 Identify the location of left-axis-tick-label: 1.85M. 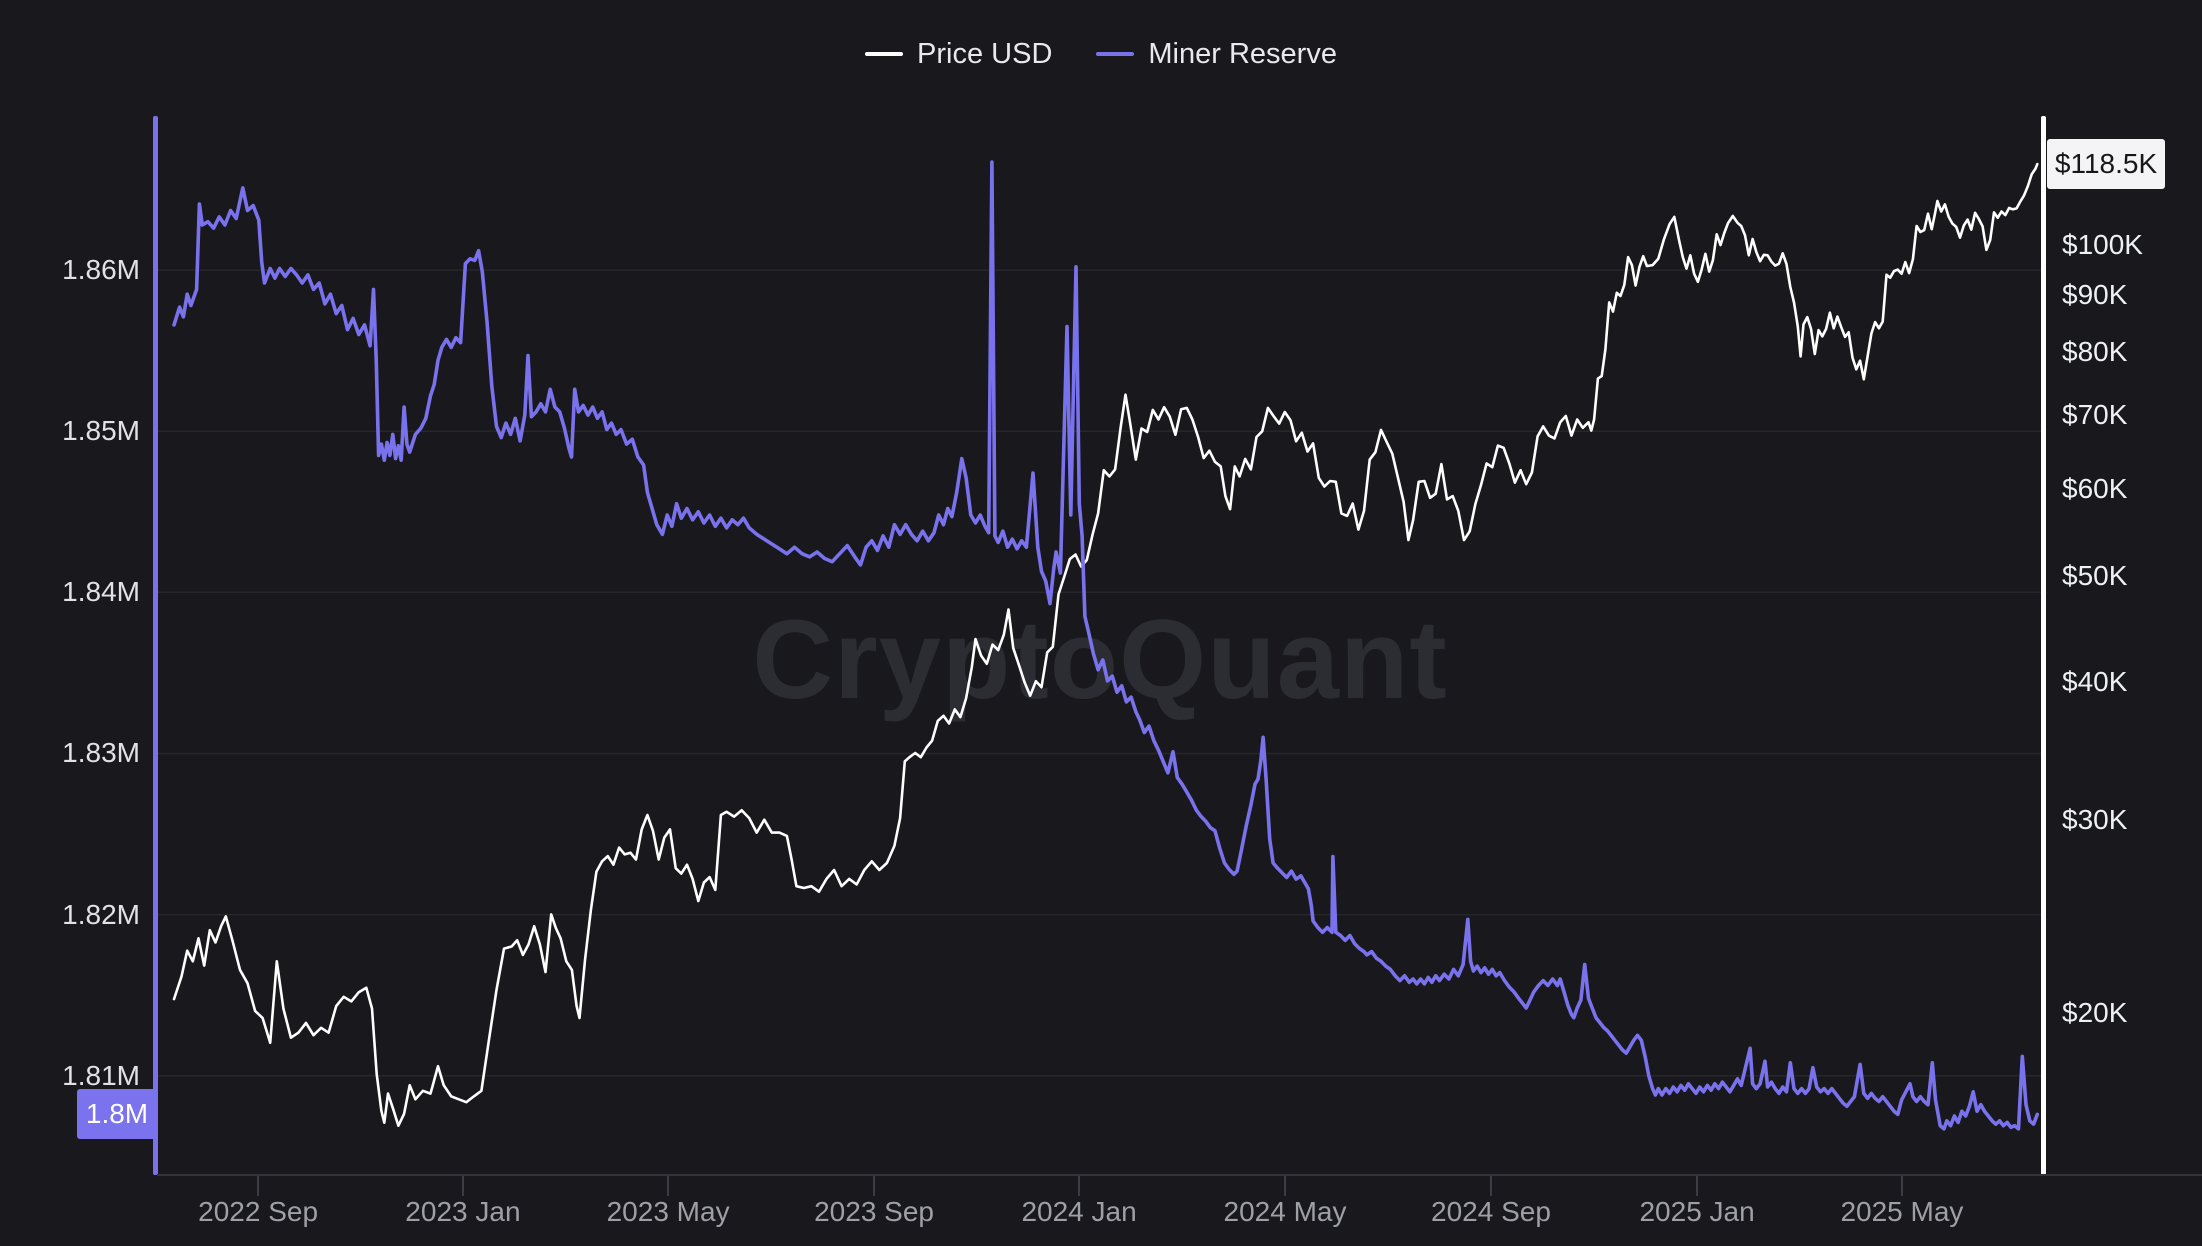
(101, 431).